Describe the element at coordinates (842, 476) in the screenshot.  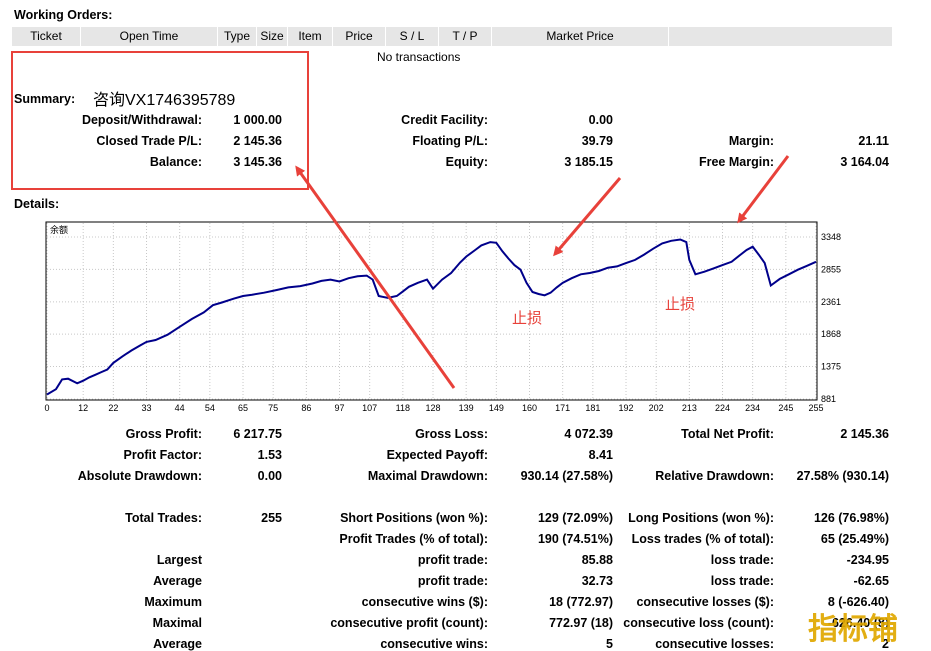
I see `relative-drawdown-value: 27.58% (930.14)` at that location.